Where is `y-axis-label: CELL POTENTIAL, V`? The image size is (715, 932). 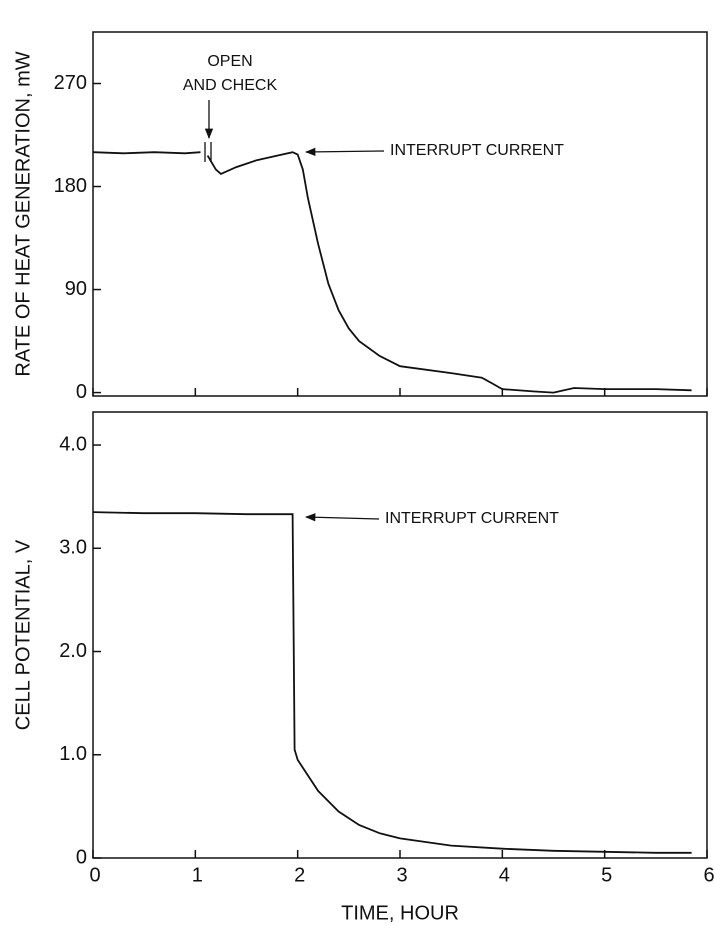
y-axis-label: CELL POTENTIAL, V is located at coordinates (23, 634).